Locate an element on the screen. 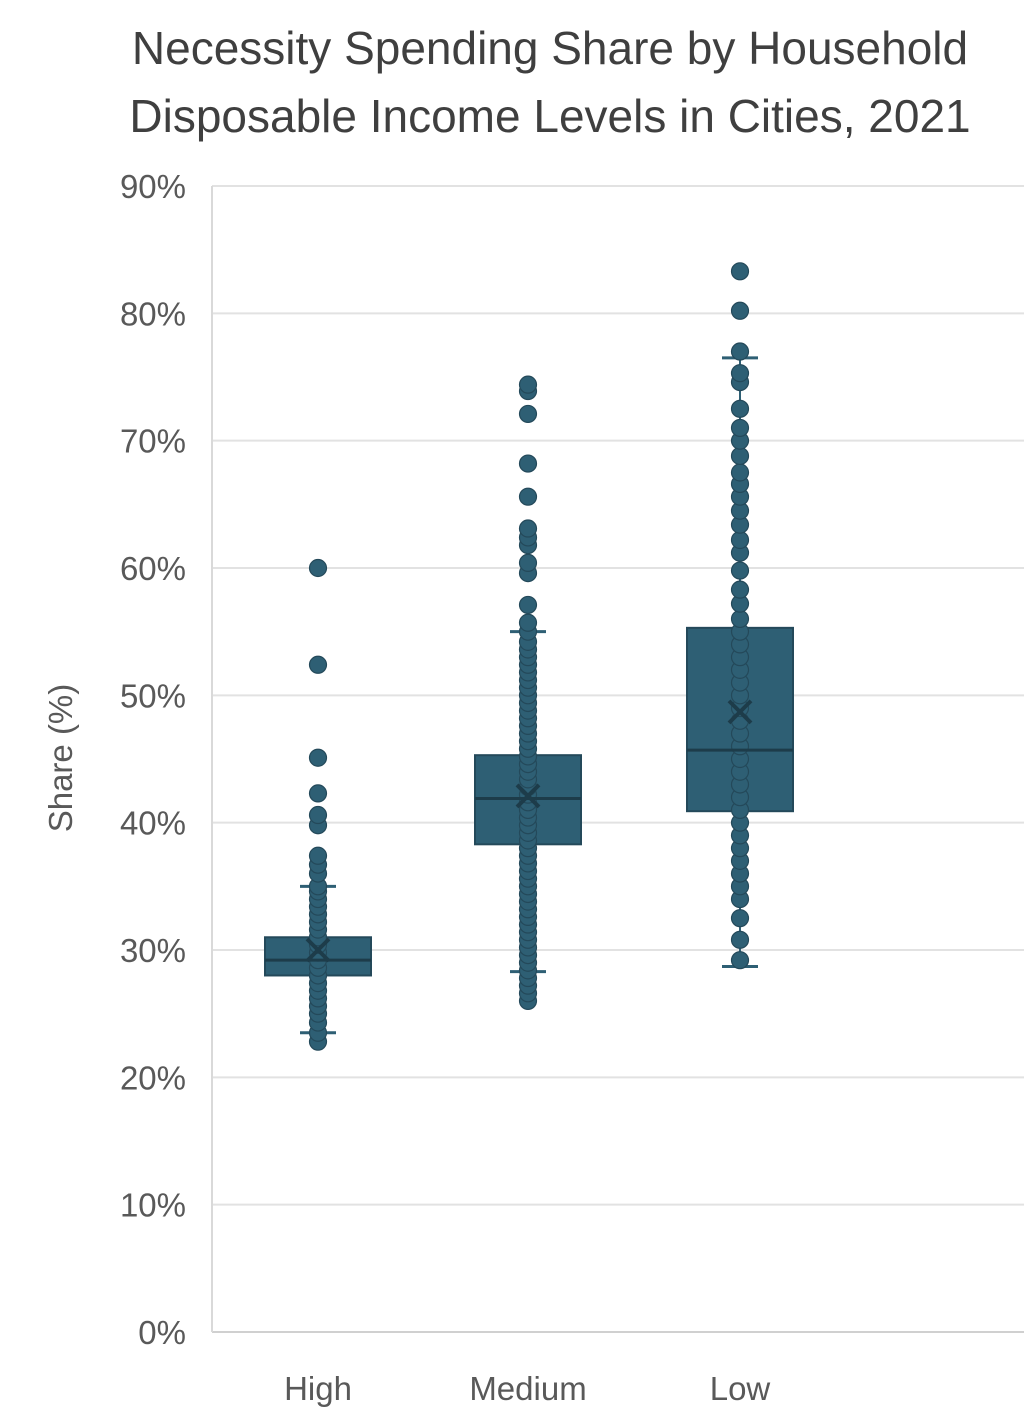 This screenshot has width=1024, height=1424. y-tick-label: 70% is located at coordinates (153, 441).